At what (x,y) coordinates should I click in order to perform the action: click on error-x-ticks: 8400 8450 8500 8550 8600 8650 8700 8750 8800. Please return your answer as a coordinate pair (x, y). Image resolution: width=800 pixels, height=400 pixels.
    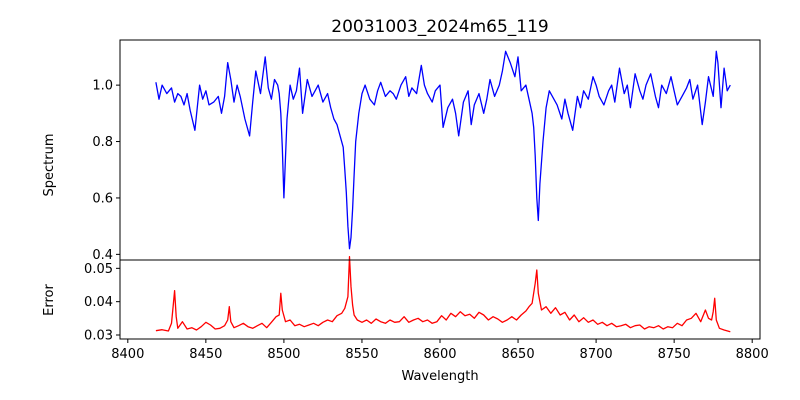
    Looking at the image, I should click on (440, 350).